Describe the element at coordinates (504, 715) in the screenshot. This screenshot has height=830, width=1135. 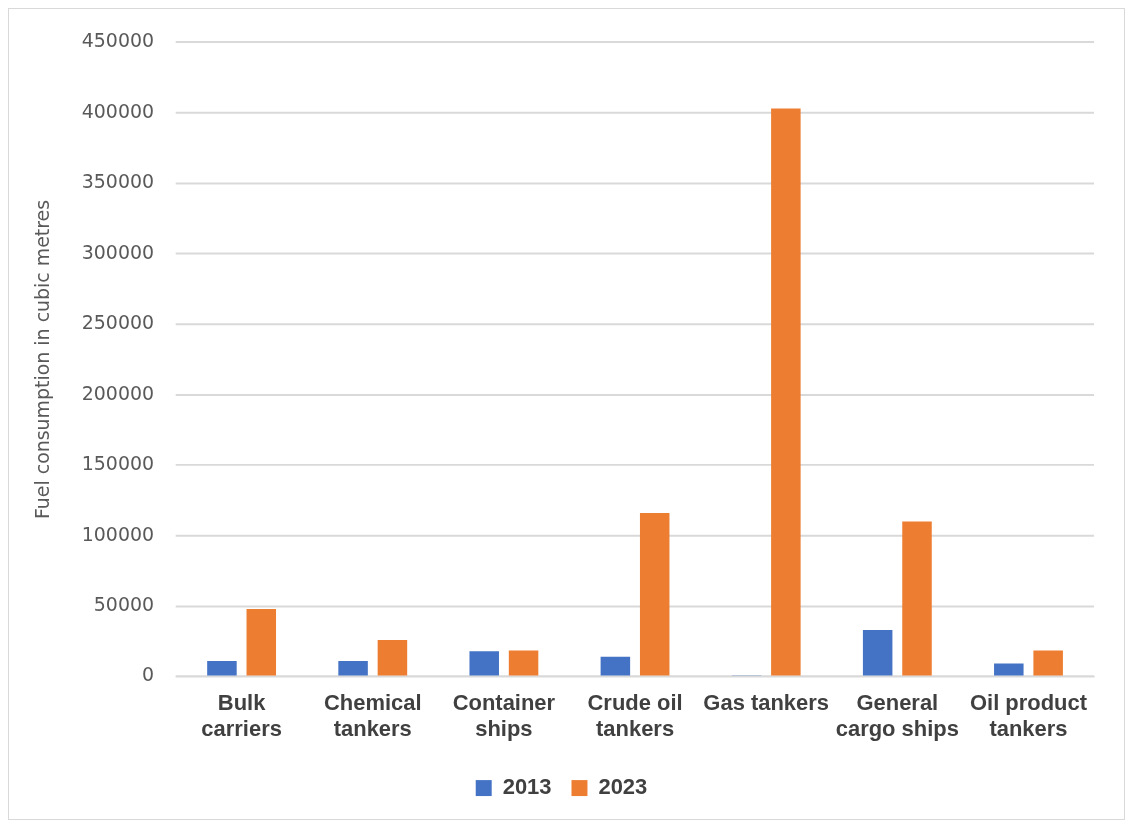
I see `x-tick-label: Container ships` at that location.